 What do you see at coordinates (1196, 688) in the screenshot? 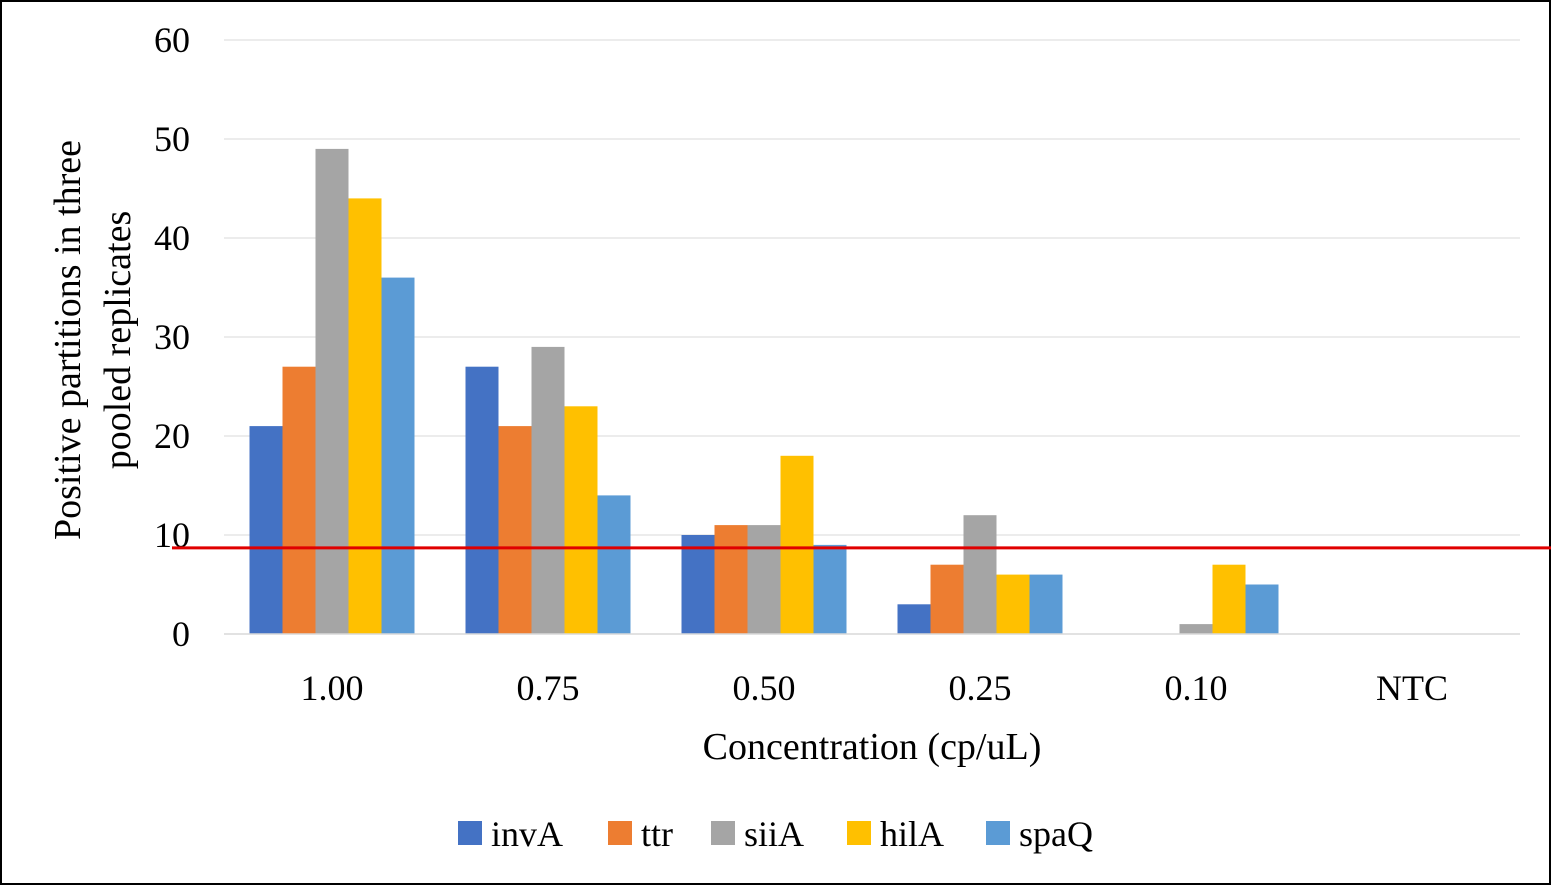
I see `x-tick-label: 0.10` at bounding box center [1196, 688].